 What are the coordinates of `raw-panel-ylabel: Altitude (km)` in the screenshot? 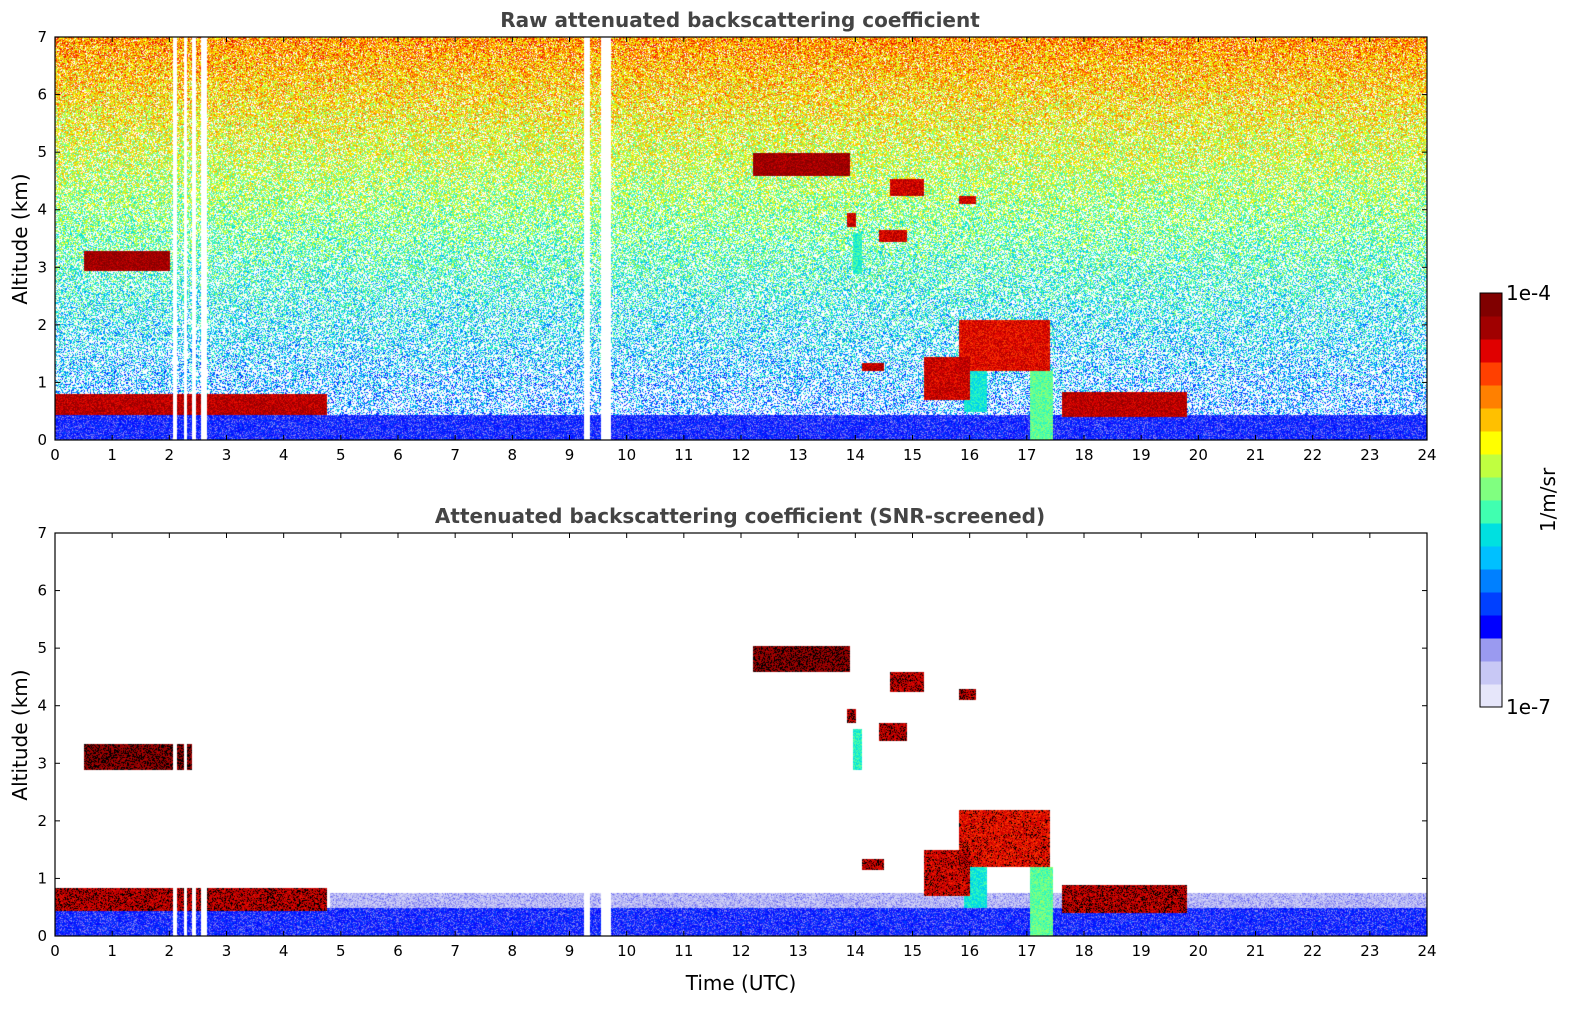 It's located at (20, 238).